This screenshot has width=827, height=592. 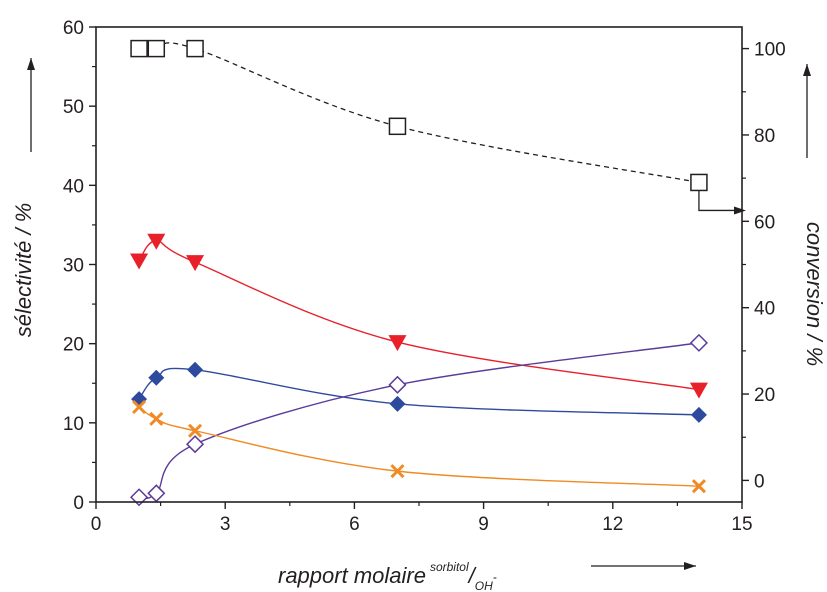 What do you see at coordinates (354, 524) in the screenshot?
I see `x-tick-label: 6` at bounding box center [354, 524].